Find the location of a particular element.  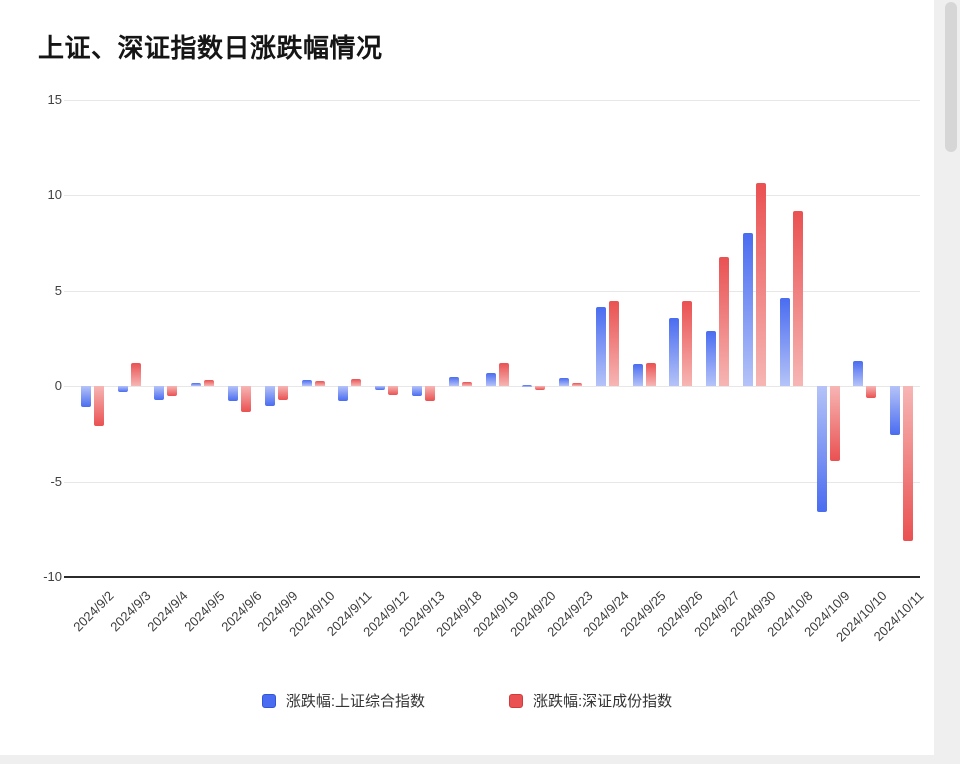

y-axis-label: -5 is located at coordinates (56, 481).